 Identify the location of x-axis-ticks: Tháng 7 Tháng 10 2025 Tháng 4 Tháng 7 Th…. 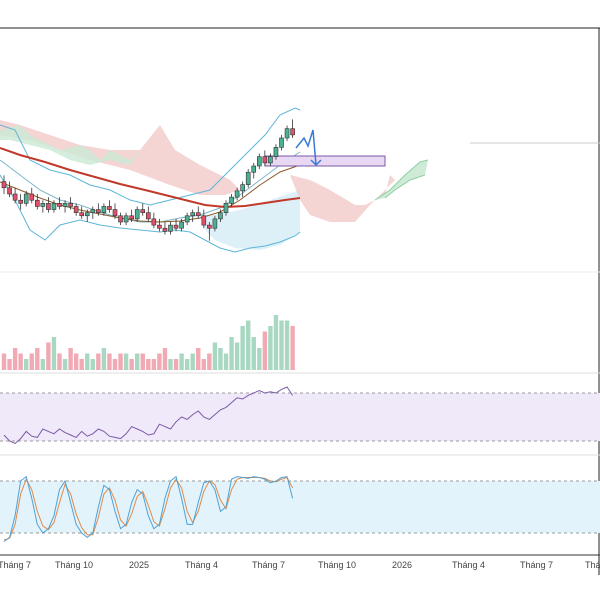
(300, 565).